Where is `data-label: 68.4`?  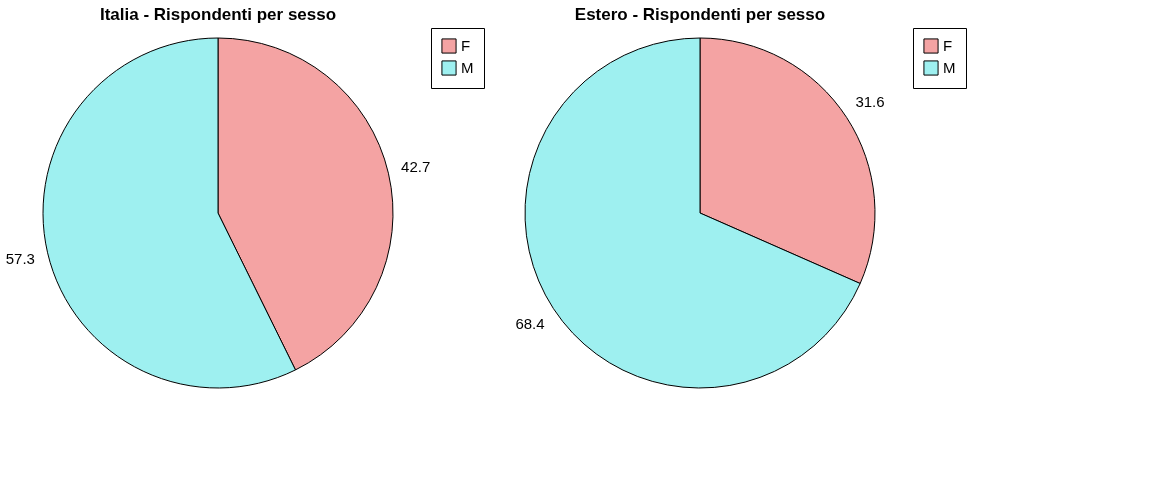 data-label: 68.4 is located at coordinates (530, 323).